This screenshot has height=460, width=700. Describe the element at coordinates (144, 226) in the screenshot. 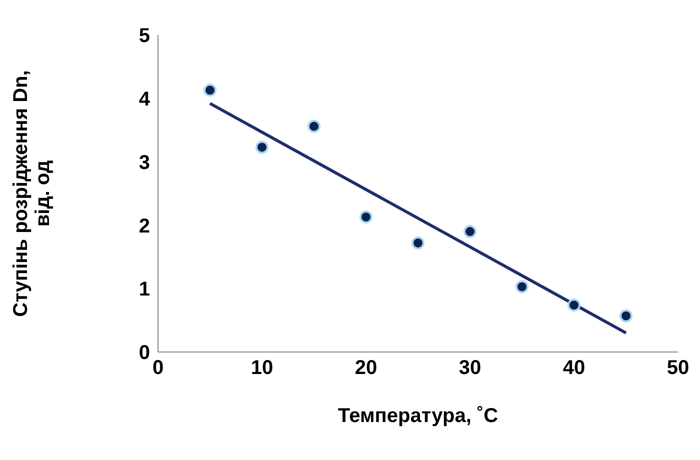

I see `y-tick-label: 2` at that location.